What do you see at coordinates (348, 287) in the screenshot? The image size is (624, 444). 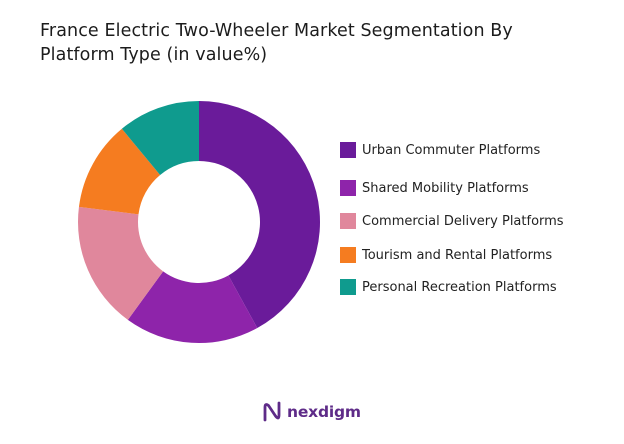 I see `legend-swatch-personal-recreation` at bounding box center [348, 287].